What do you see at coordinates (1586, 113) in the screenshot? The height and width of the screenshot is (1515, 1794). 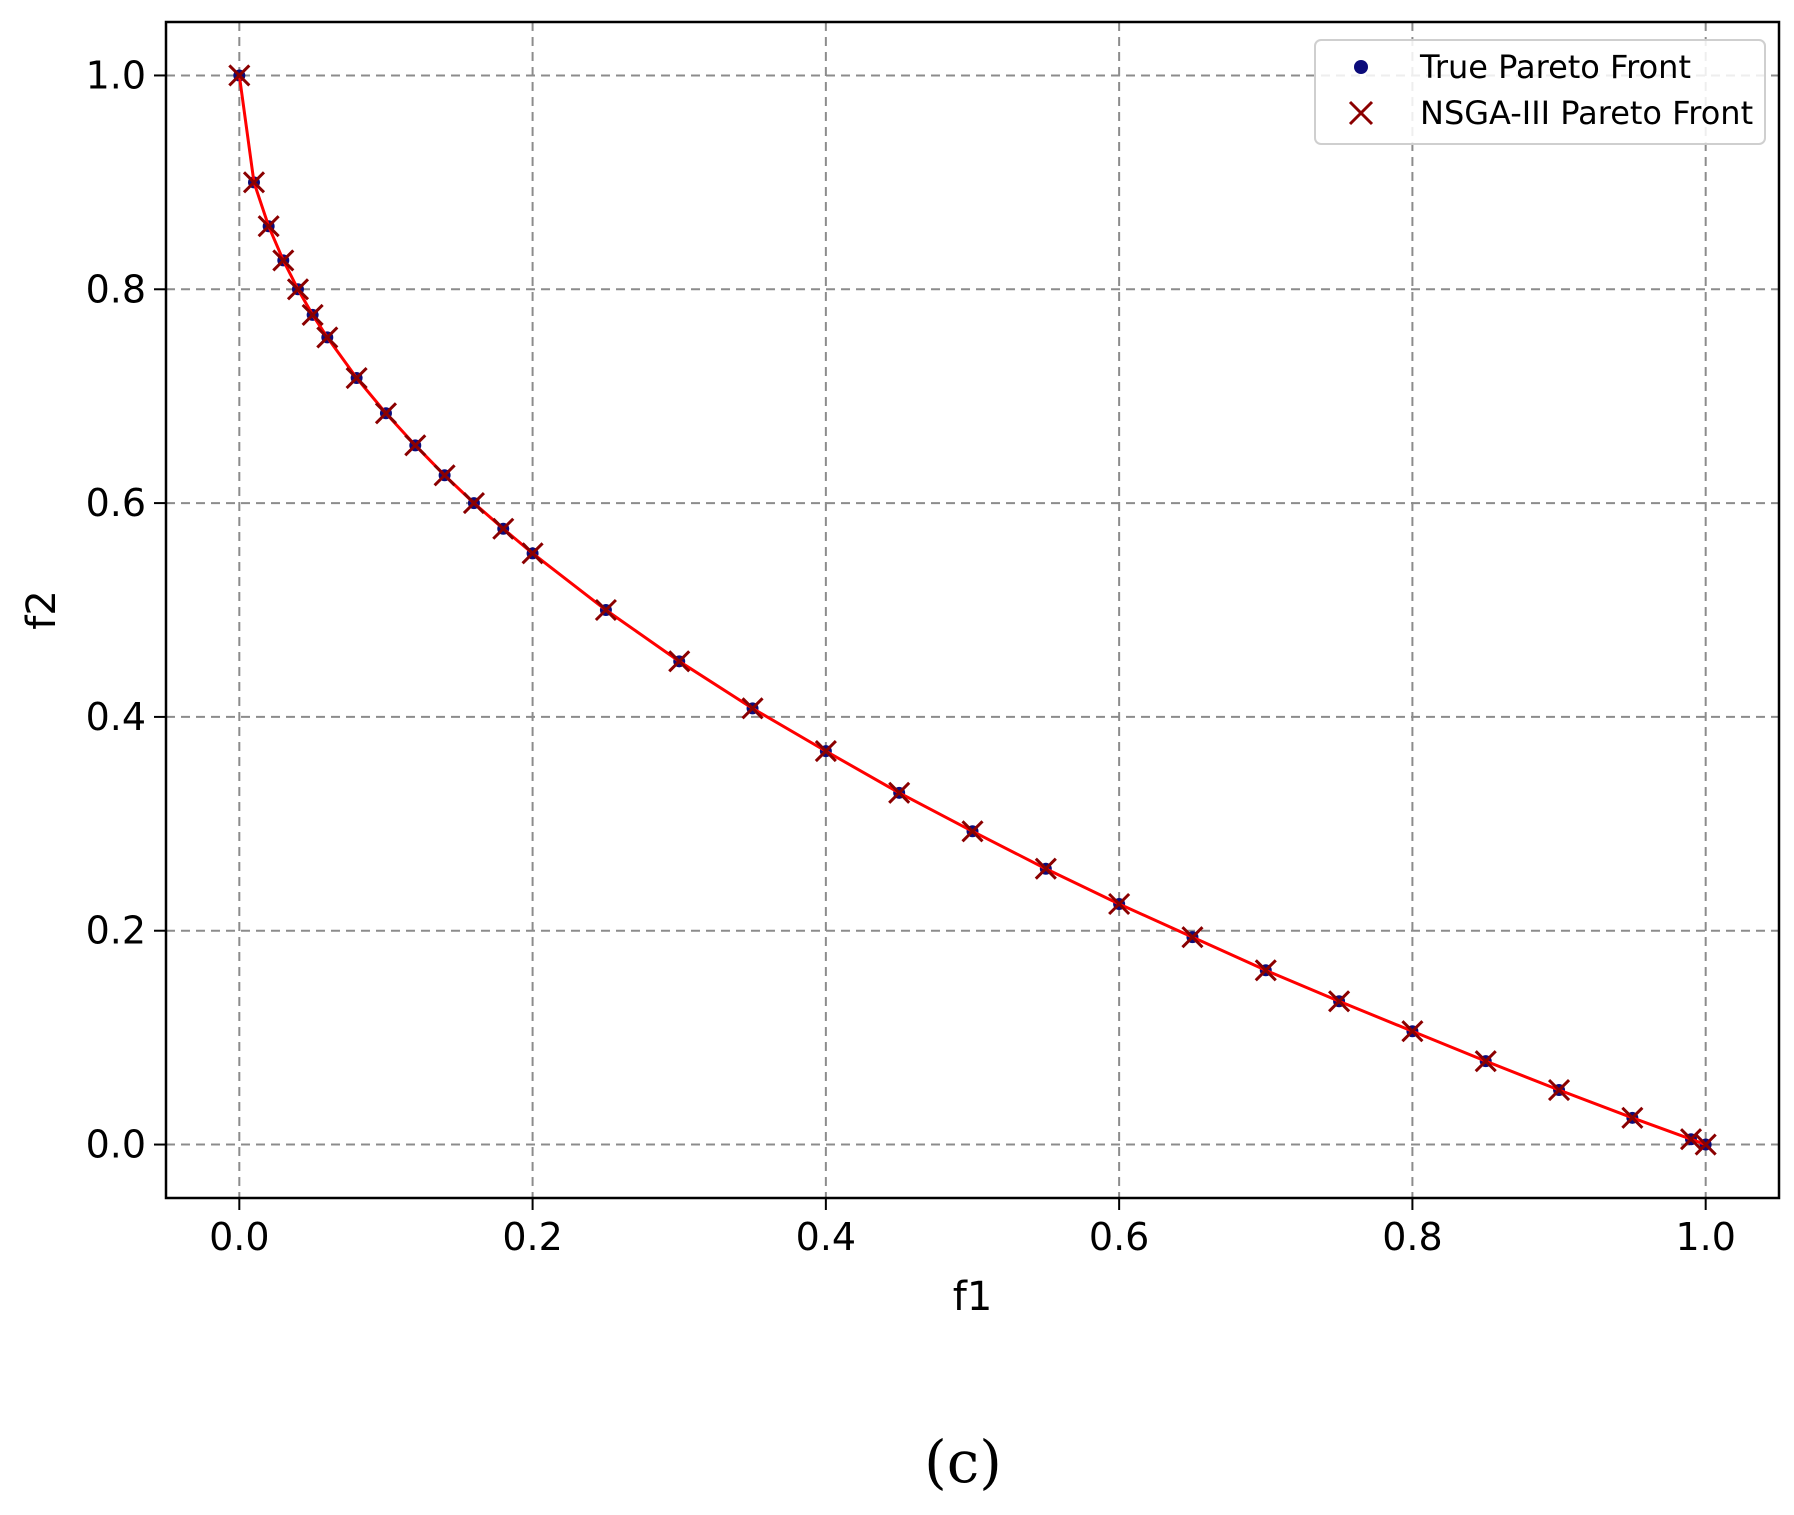 I see `legend-label-nsga-front: NSGA-III Pareto Front` at bounding box center [1586, 113].